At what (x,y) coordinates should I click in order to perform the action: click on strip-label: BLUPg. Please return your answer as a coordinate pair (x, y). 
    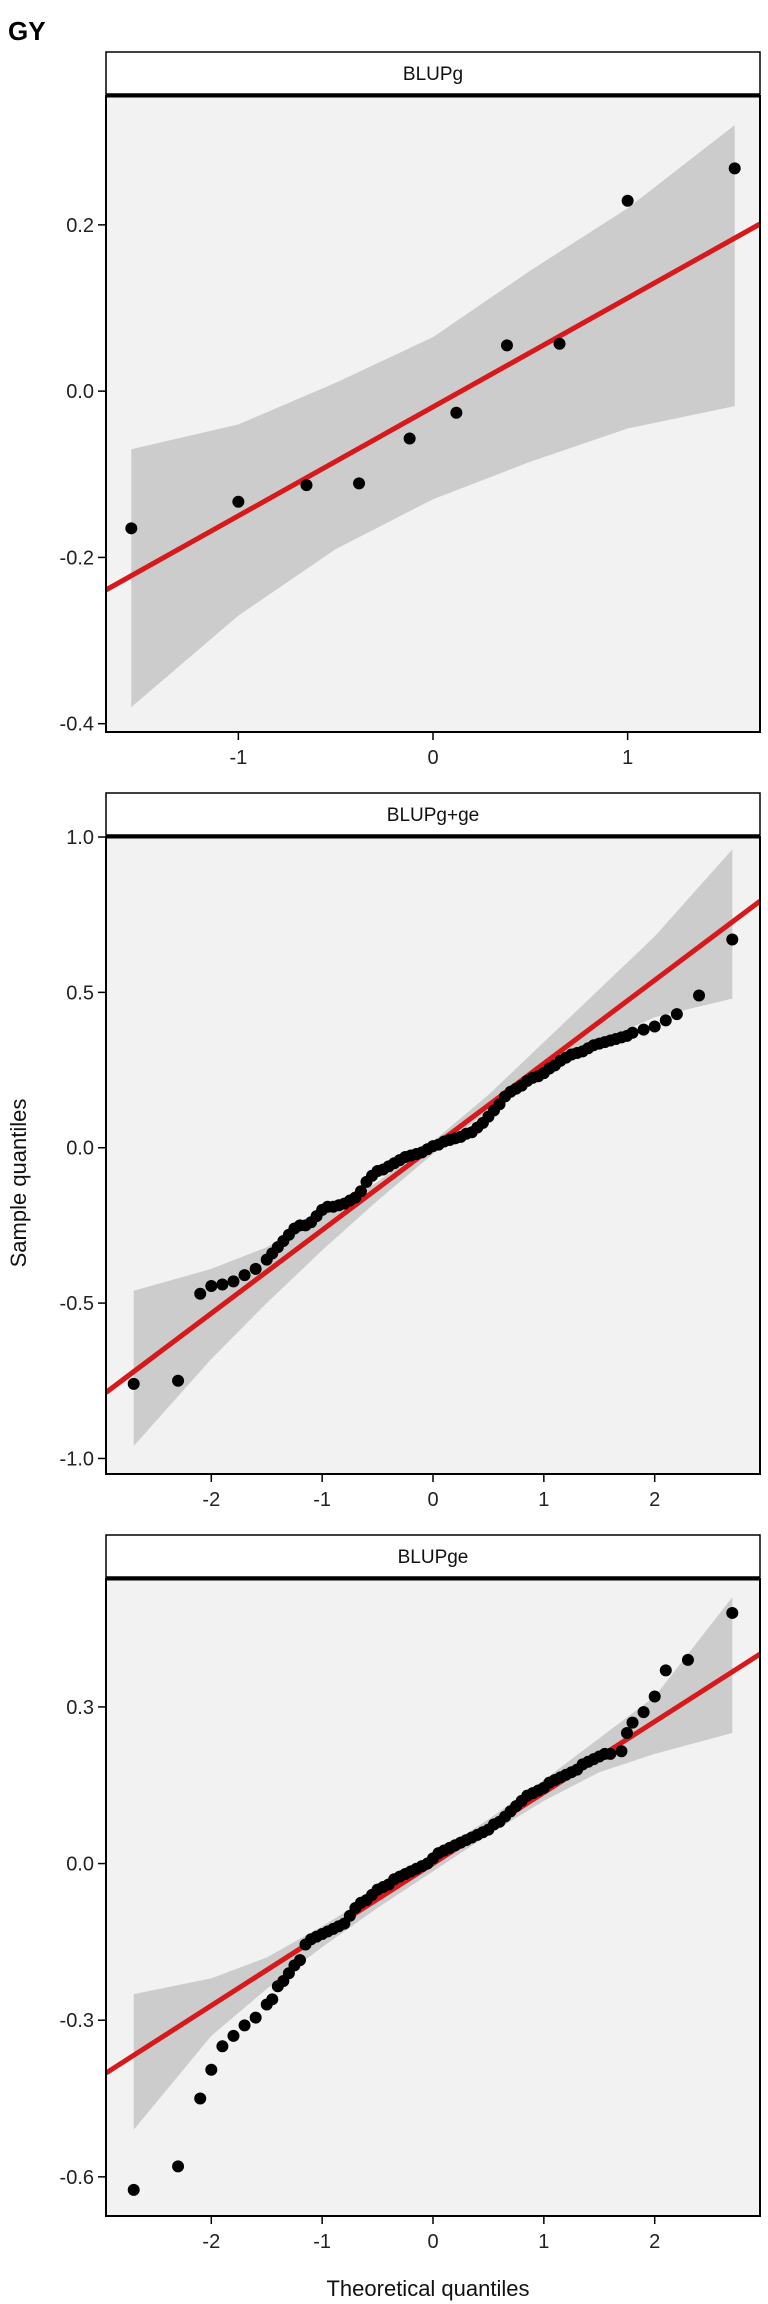
    Looking at the image, I should click on (433, 74).